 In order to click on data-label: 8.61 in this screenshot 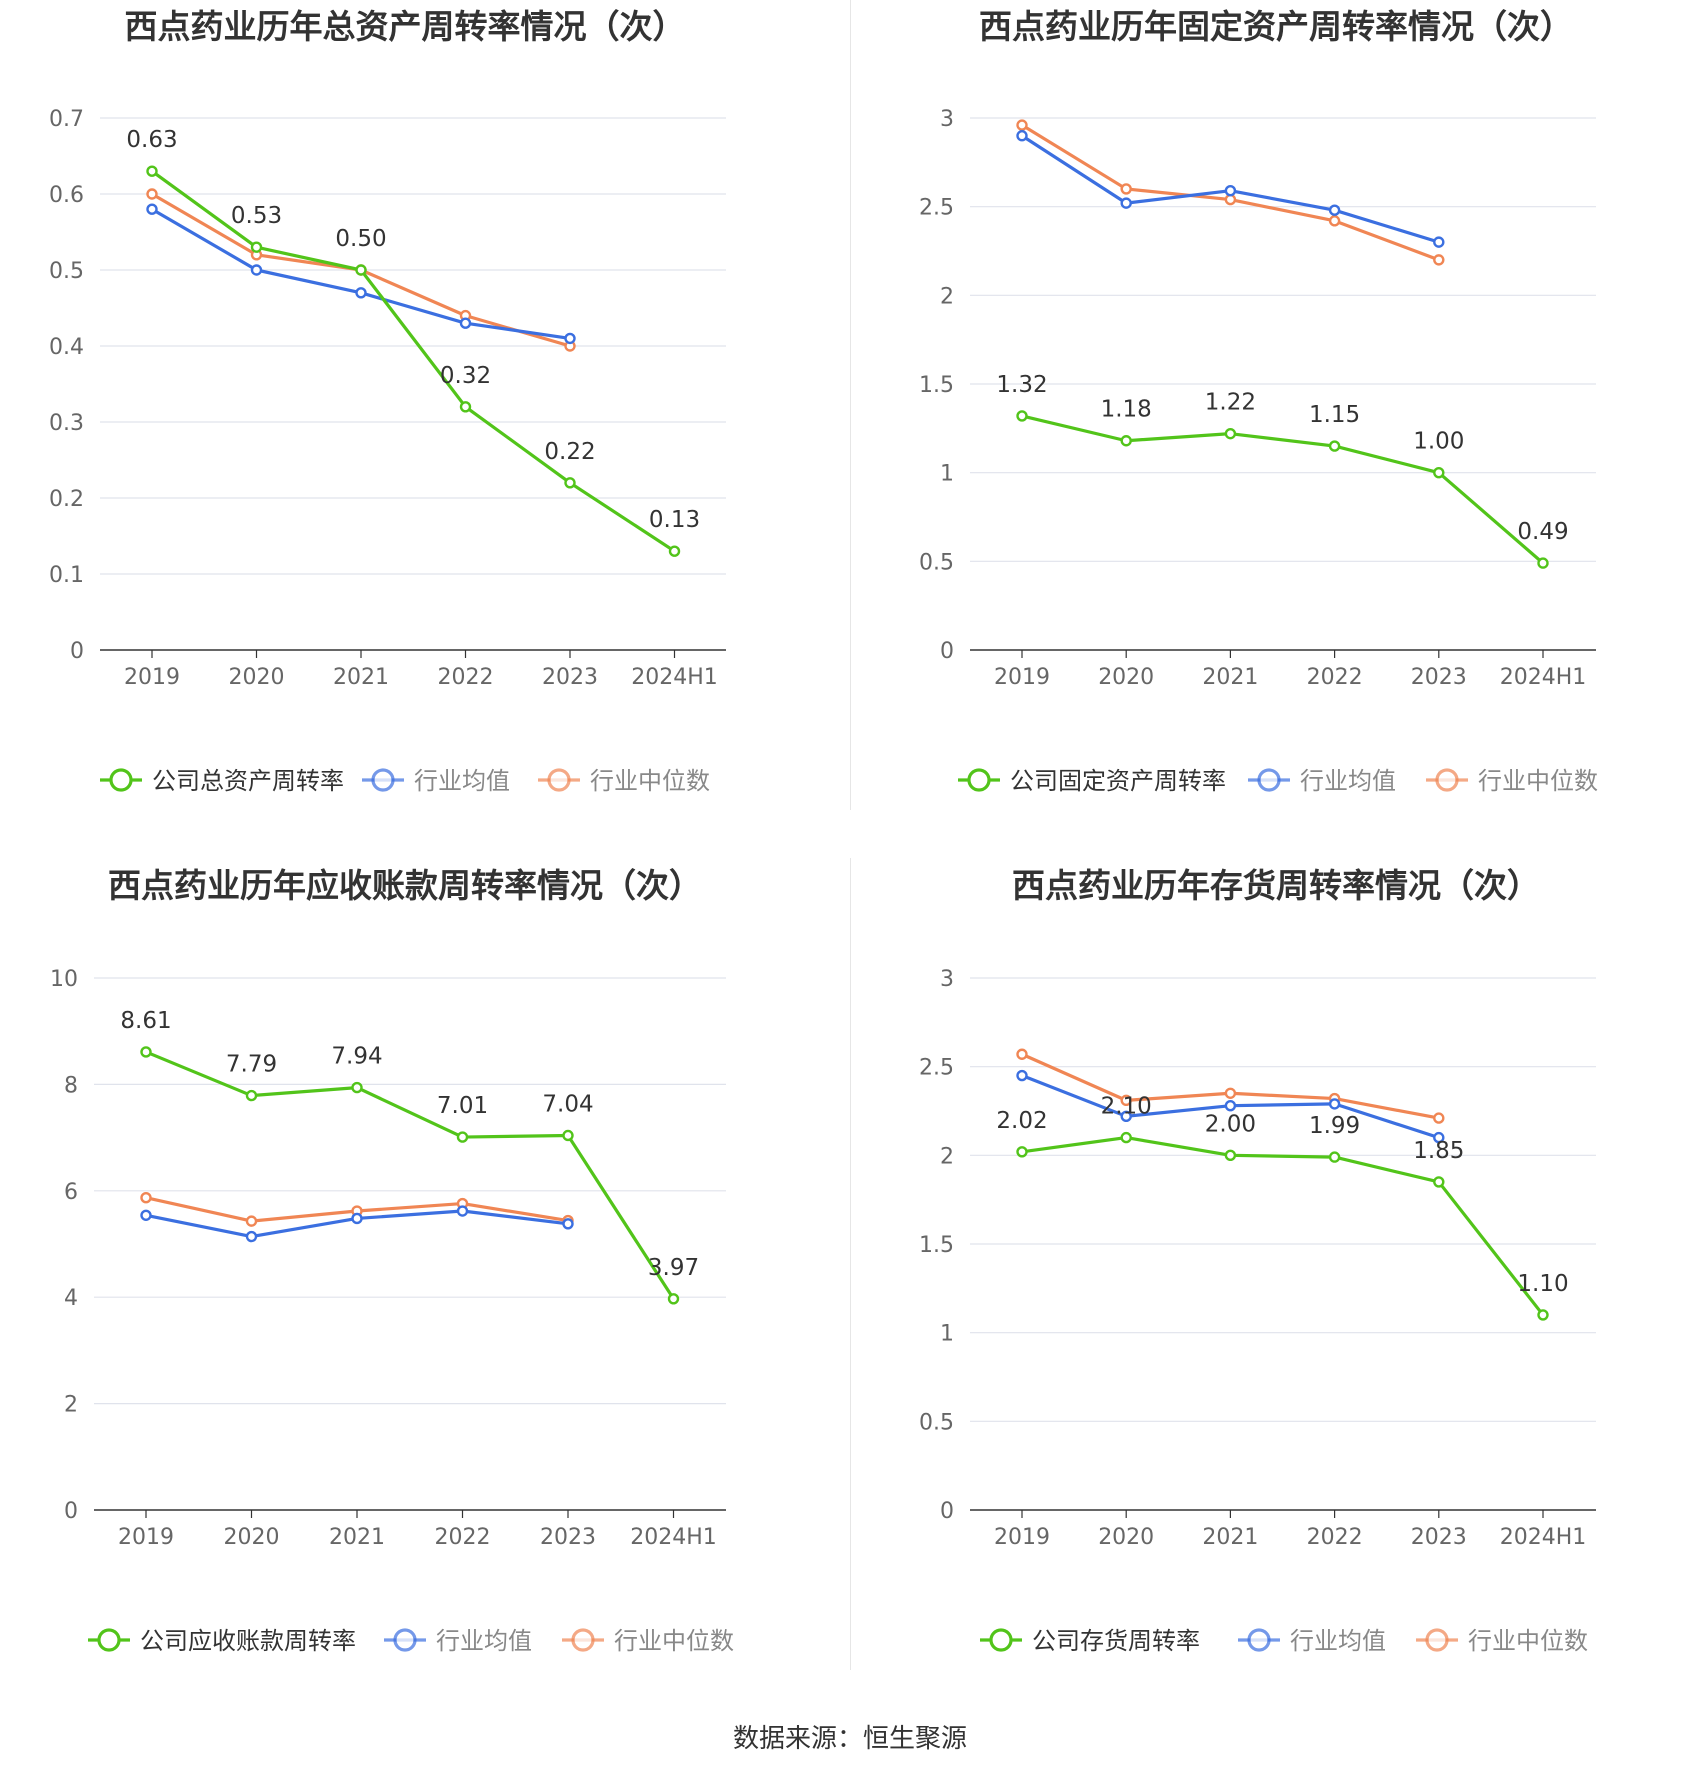, I will do `click(145, 1021)`.